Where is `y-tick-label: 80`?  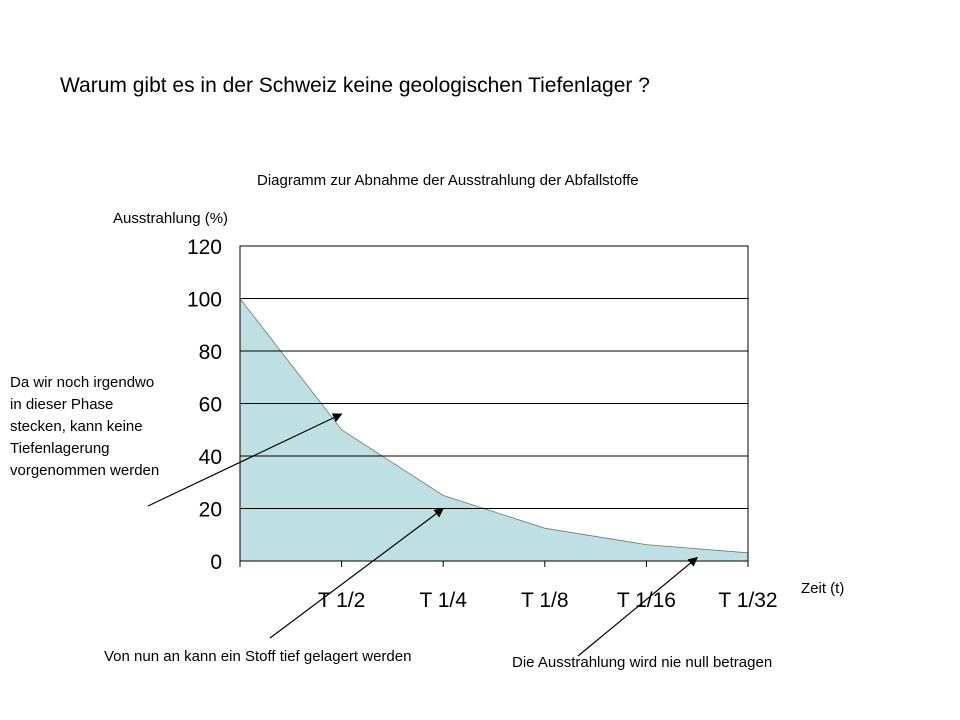 y-tick-label: 80 is located at coordinates (210, 352).